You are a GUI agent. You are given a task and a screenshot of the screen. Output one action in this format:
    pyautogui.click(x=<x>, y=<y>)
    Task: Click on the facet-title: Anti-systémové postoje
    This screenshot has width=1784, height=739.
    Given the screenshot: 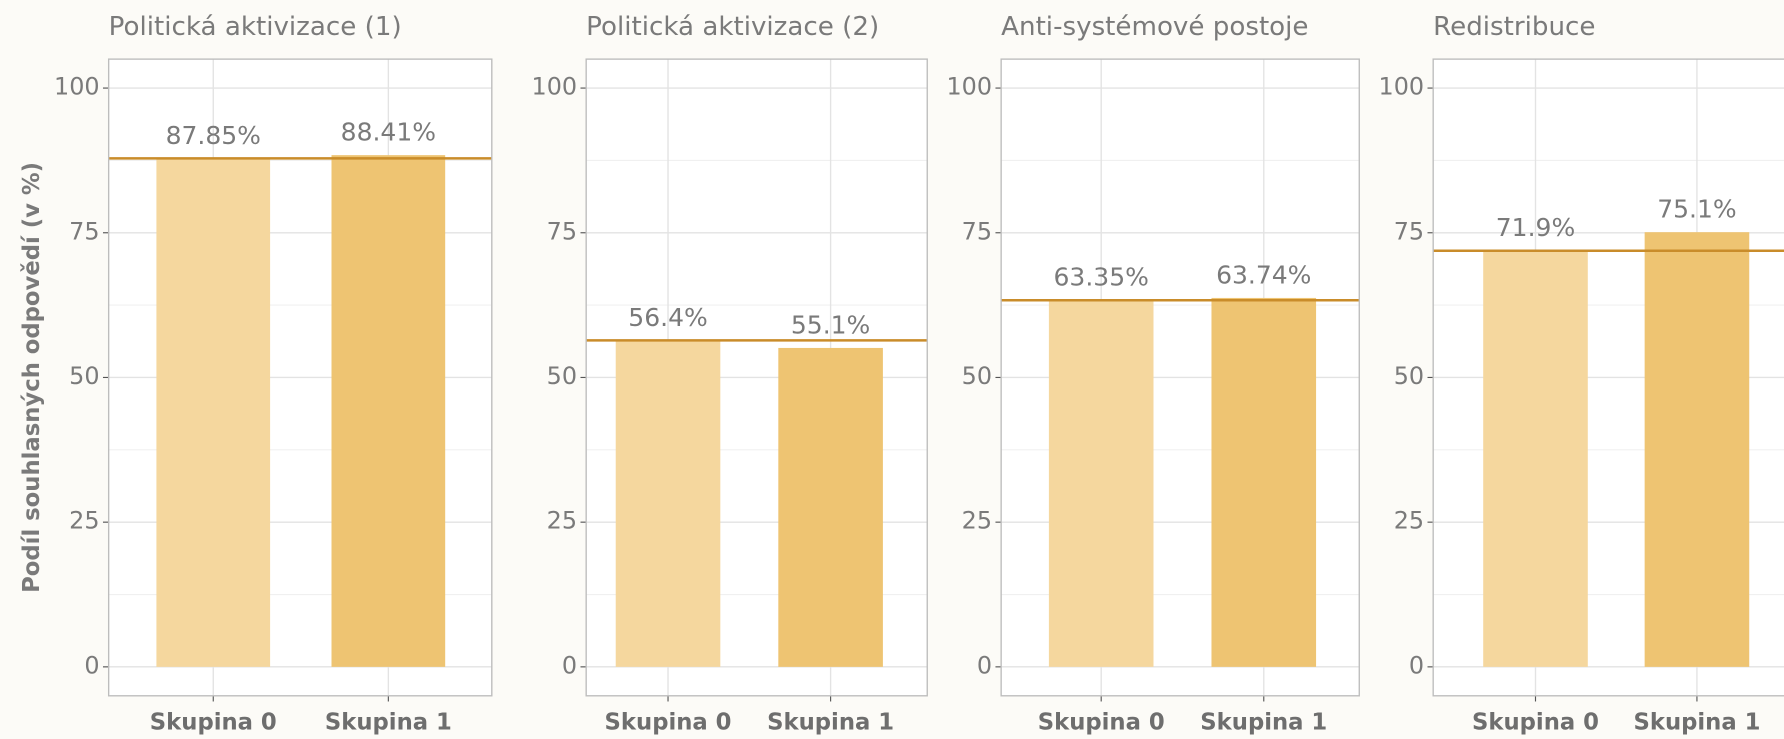 What is the action you would take?
    pyautogui.click(x=1154, y=27)
    